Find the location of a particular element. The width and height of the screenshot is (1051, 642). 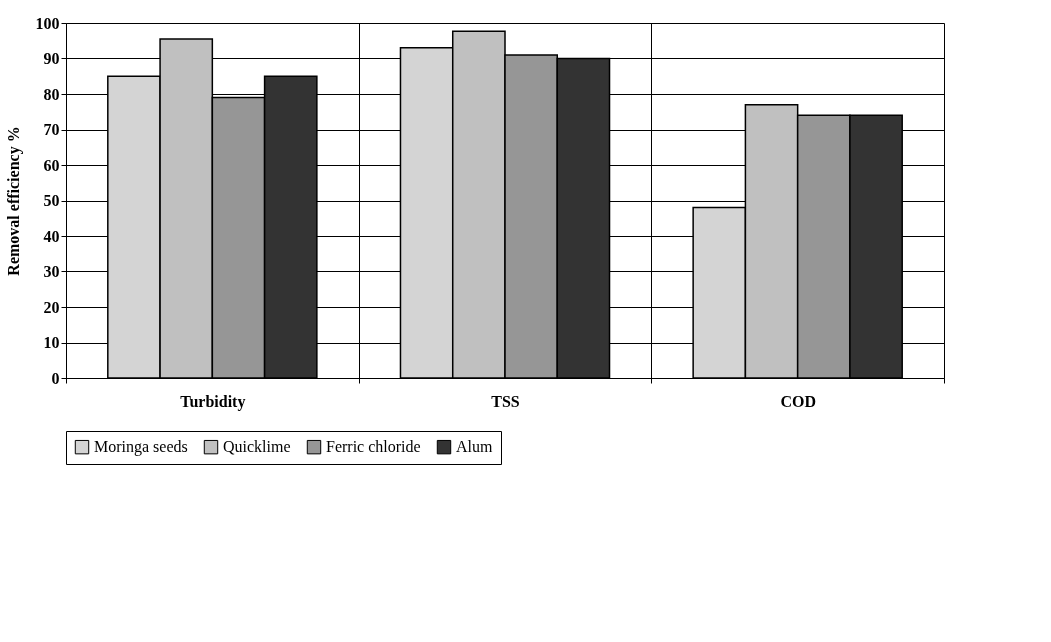

y-tick-label: 100 is located at coordinates (47, 23).